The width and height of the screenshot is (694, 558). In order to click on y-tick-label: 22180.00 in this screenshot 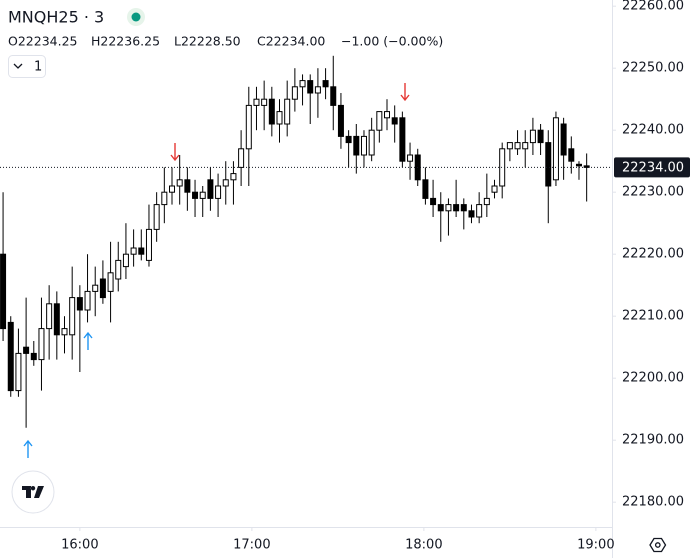, I will do `click(653, 502)`.